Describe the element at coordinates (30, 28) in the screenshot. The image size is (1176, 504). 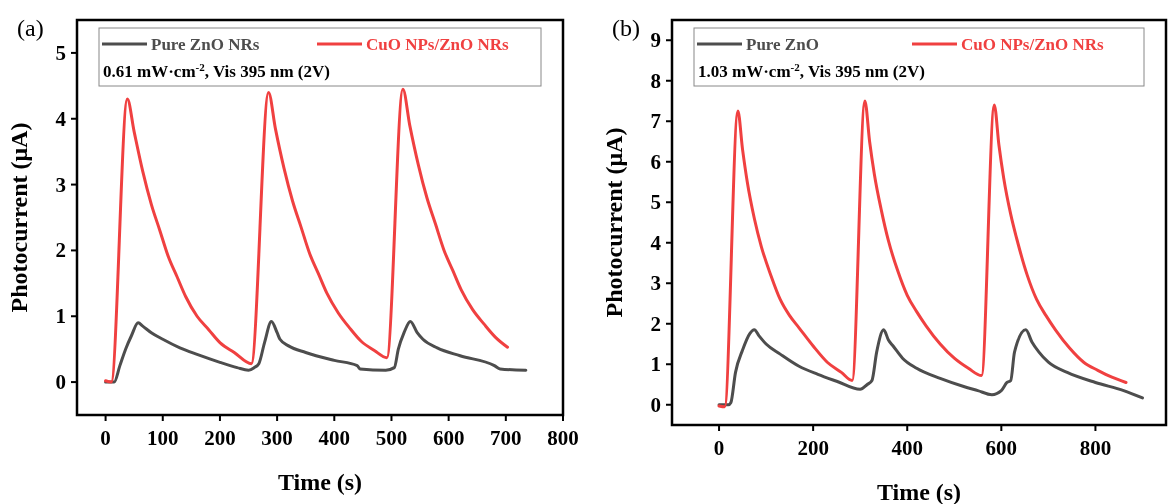
I see `text: (a)` at that location.